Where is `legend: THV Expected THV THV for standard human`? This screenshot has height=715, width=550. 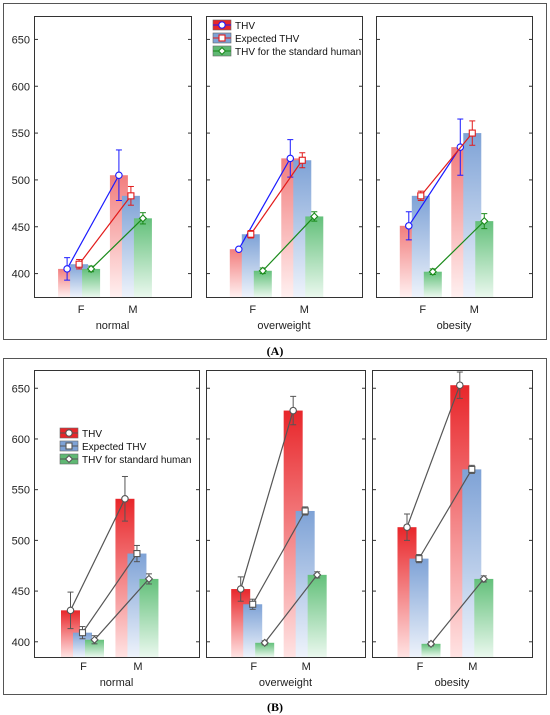
legend: THV Expected THV THV for standard human is located at coordinates (125, 446).